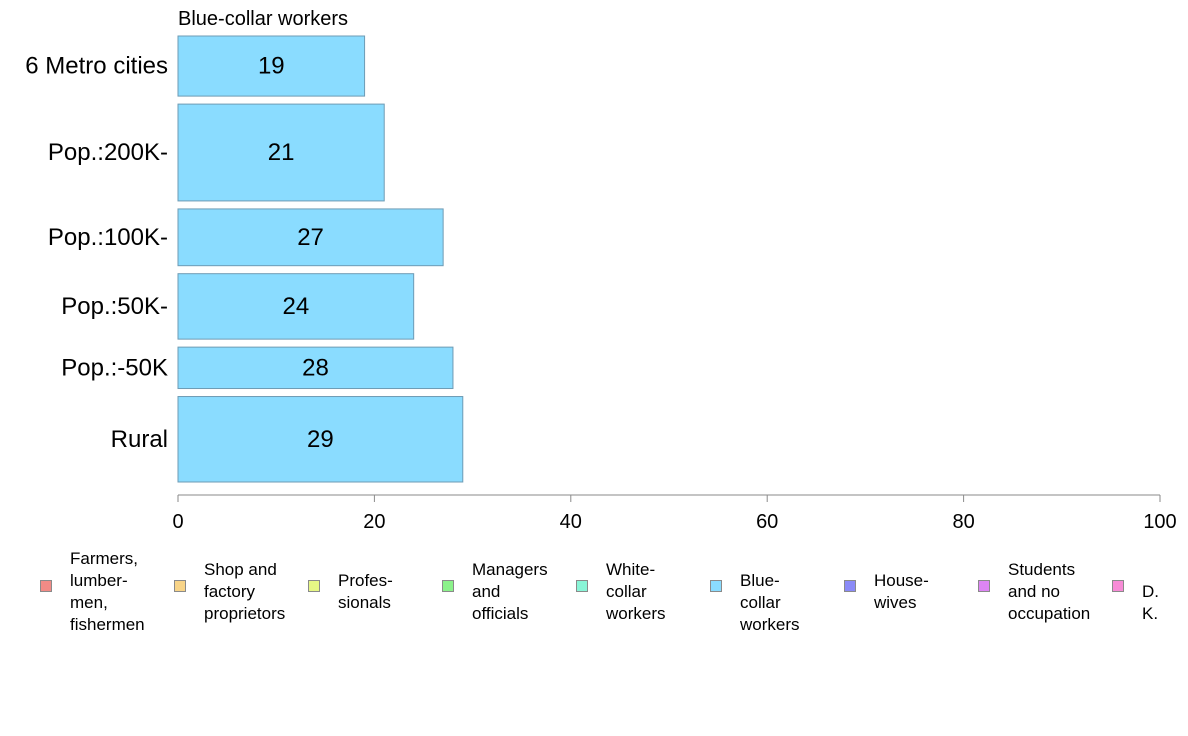 The image size is (1188, 736). What do you see at coordinates (374, 522) in the screenshot?
I see `x-tick-label: 20` at bounding box center [374, 522].